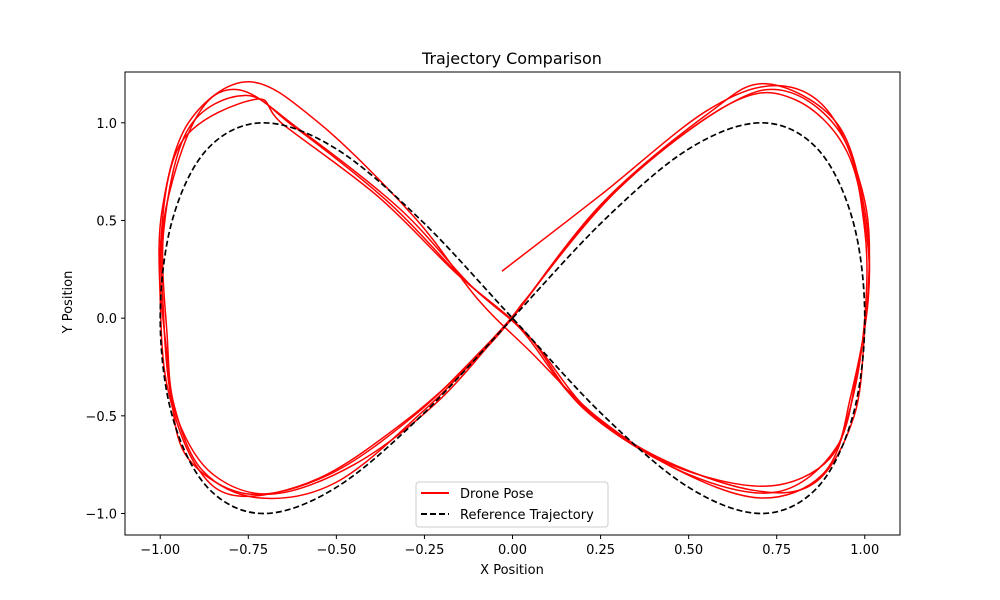 This screenshot has width=1000, height=600. I want to click on legend-label-reference: Reference Trajectory, so click(527, 515).